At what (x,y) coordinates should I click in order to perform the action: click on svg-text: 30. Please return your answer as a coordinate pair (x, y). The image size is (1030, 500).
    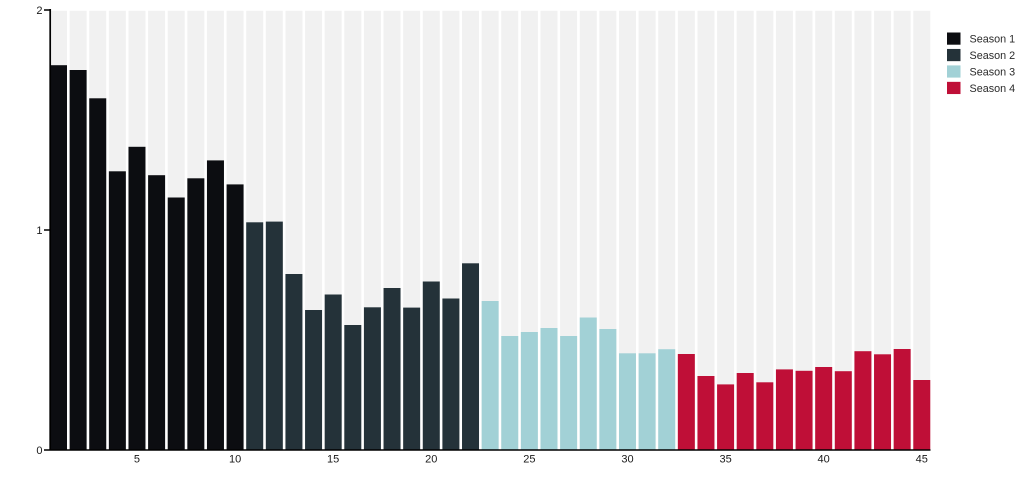
    Looking at the image, I should click on (627, 460).